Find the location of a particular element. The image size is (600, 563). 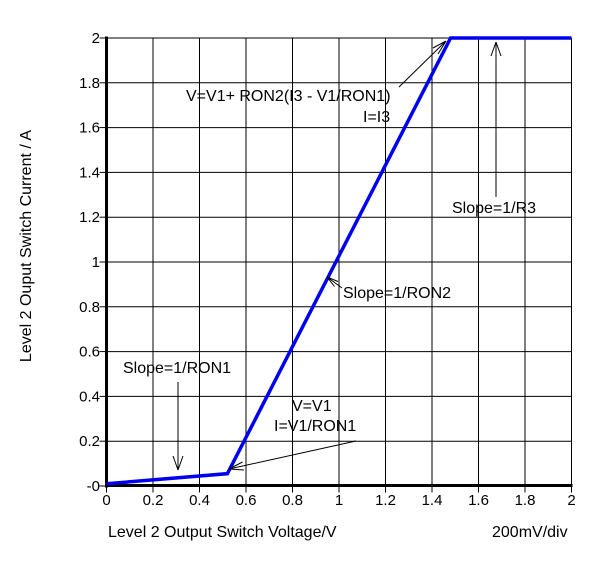

x-tick-label: 0.6 is located at coordinates (246, 500).